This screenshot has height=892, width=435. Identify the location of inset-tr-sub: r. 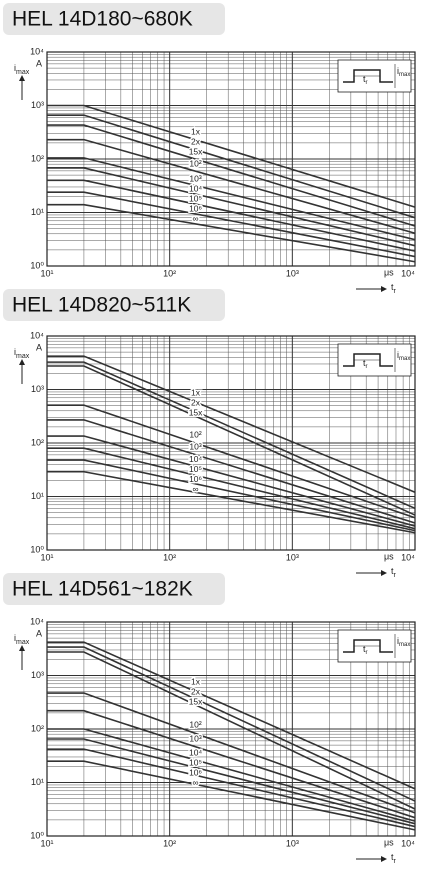
(367, 367).